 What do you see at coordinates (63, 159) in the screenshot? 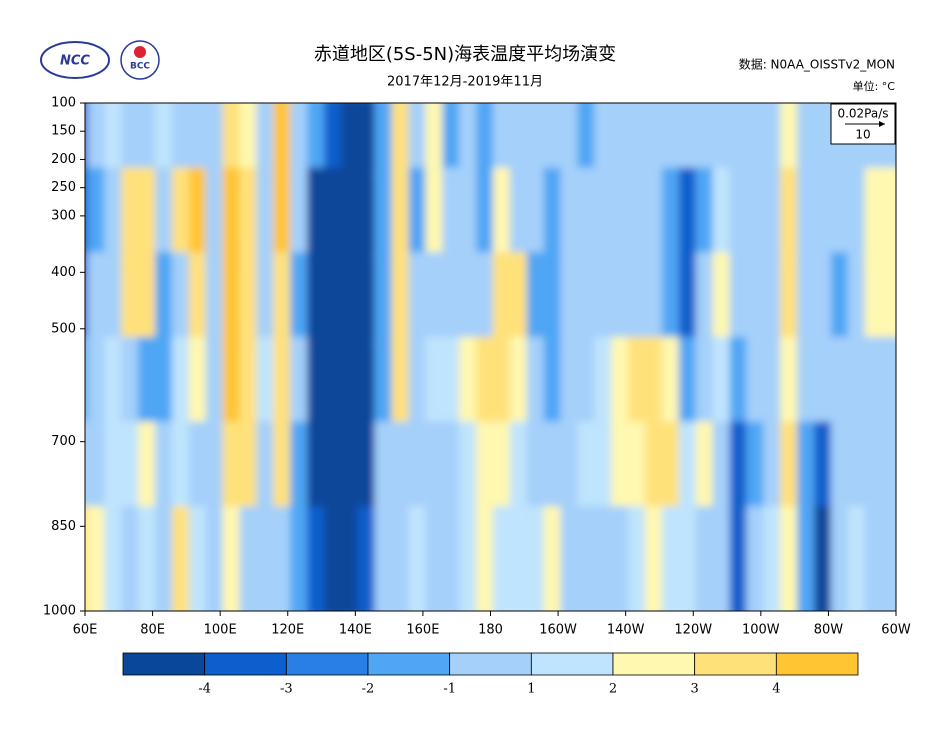
I see `y-tick-label: 200` at bounding box center [63, 159].